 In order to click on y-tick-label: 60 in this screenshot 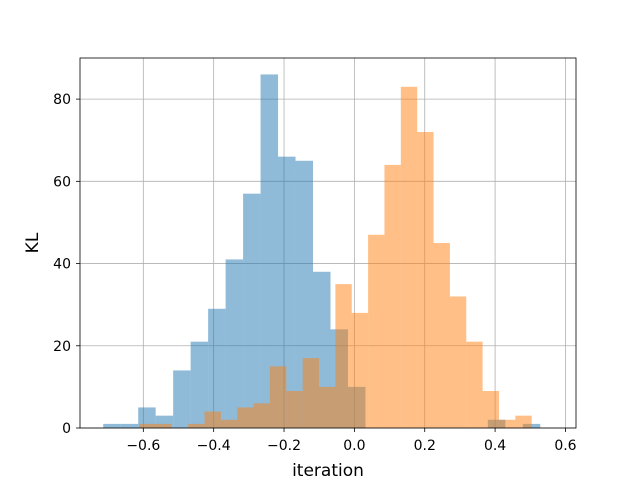, I will do `click(62, 182)`.